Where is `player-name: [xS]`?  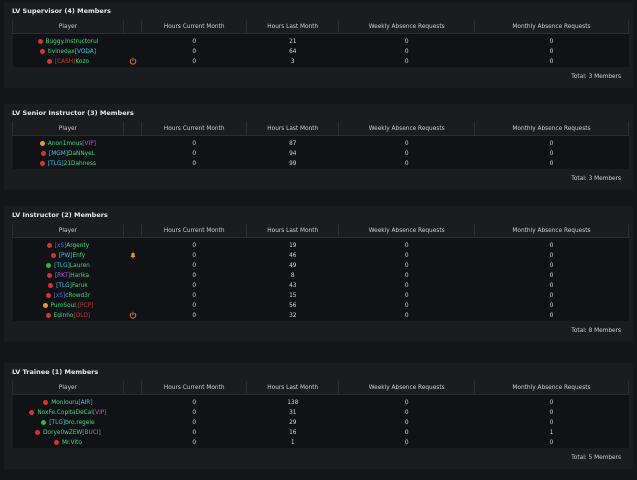 player-name: [xS] is located at coordinates (59, 296).